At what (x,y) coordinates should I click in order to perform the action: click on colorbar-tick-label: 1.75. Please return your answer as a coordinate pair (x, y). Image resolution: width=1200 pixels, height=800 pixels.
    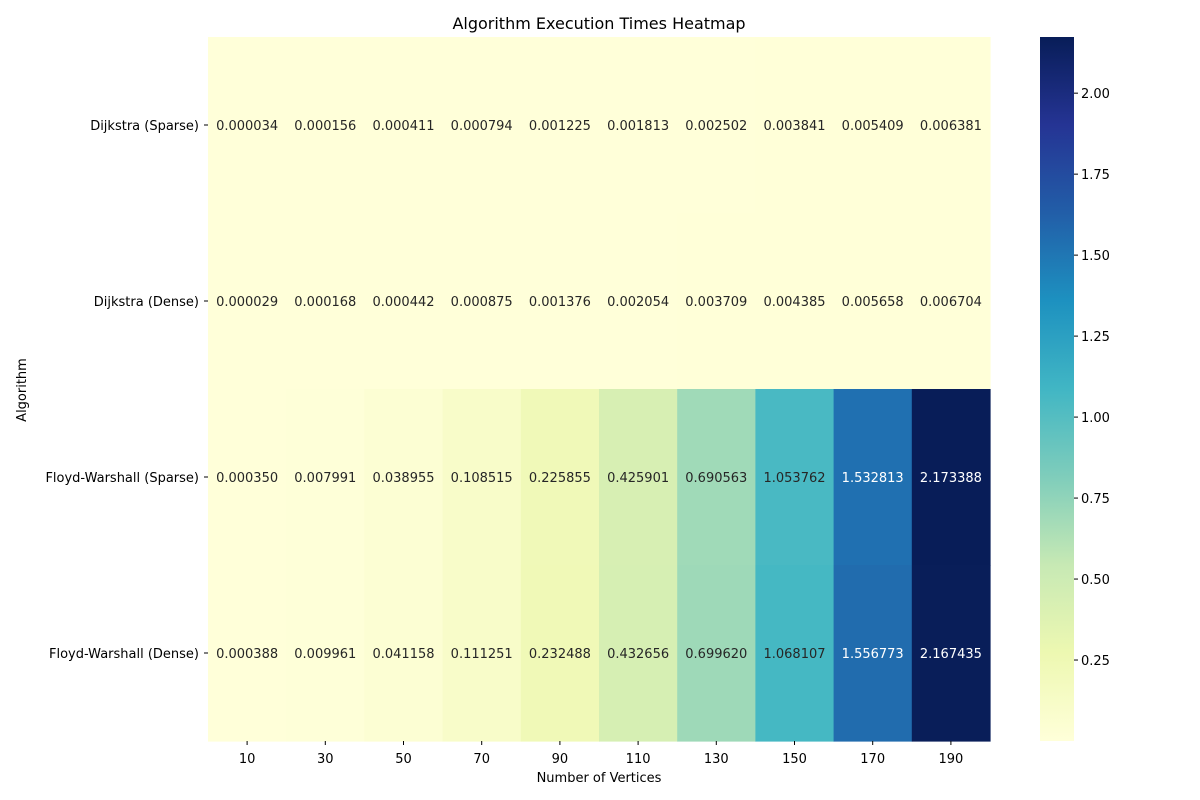
    Looking at the image, I should click on (1095, 175).